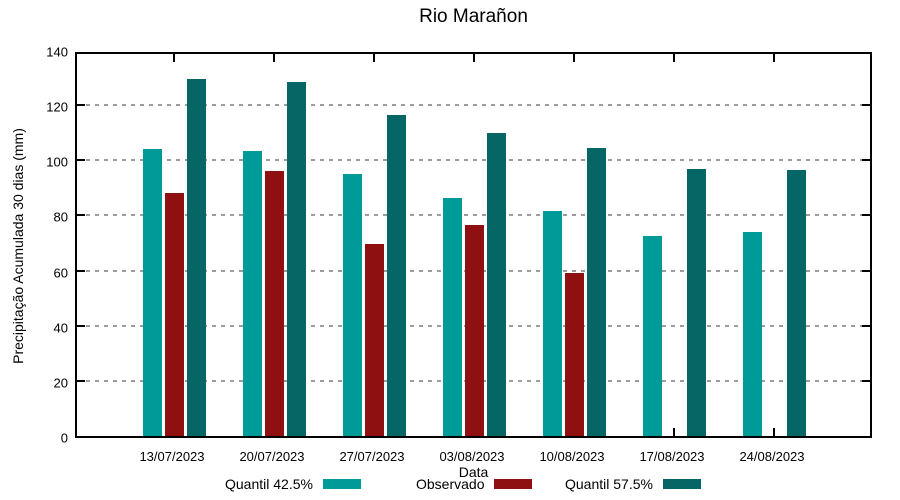  What do you see at coordinates (34, 245) in the screenshot?
I see `y-axis-tick-labels: 0 20 40 60 80 100 120 140` at bounding box center [34, 245].